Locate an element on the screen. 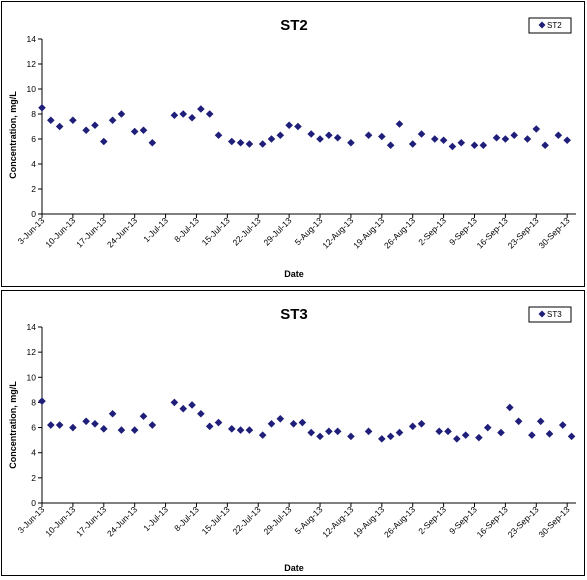 The height and width of the screenshot is (580, 587). y-axis-label: Concentration, mg/L is located at coordinates (13, 135).